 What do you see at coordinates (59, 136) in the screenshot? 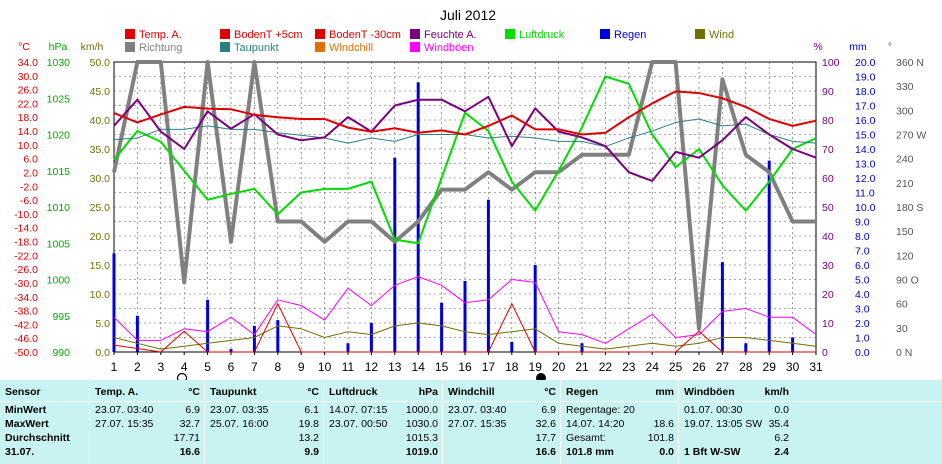
I see `pressure-axis-tick: 1020` at bounding box center [59, 136].